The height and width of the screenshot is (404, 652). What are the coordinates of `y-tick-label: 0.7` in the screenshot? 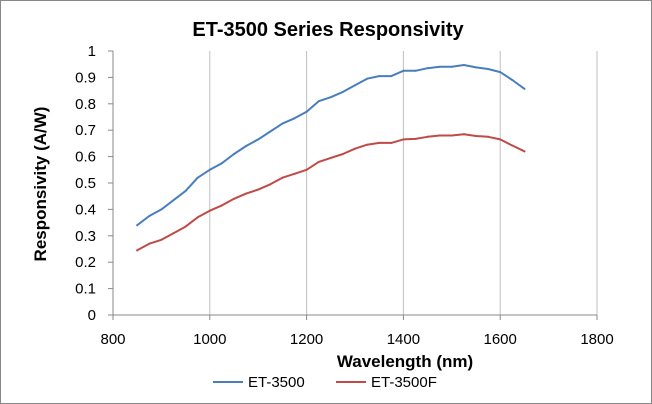 It's located at (85, 130).